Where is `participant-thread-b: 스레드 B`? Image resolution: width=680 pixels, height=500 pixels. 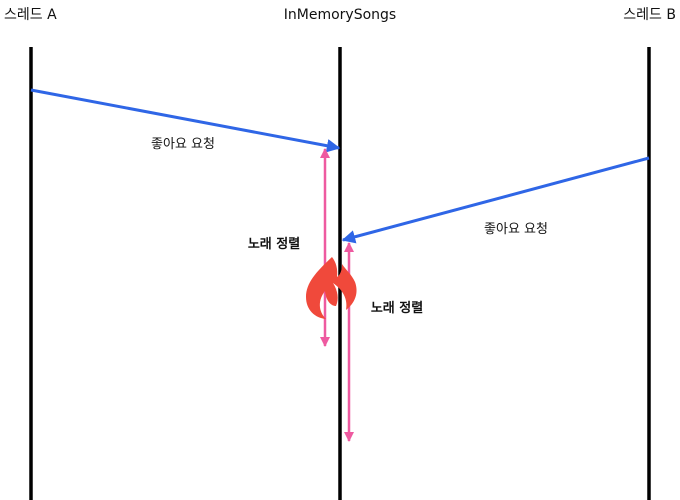
participant-thread-b: 스레드 B is located at coordinates (649, 15).